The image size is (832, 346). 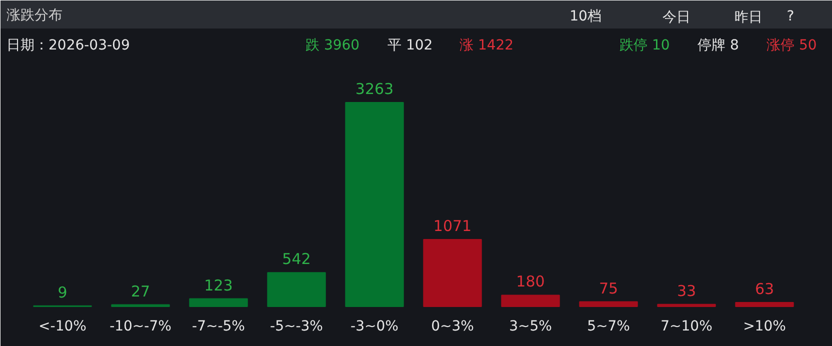 What do you see at coordinates (218, 285) in the screenshot?
I see `data-label: 123` at bounding box center [218, 285].